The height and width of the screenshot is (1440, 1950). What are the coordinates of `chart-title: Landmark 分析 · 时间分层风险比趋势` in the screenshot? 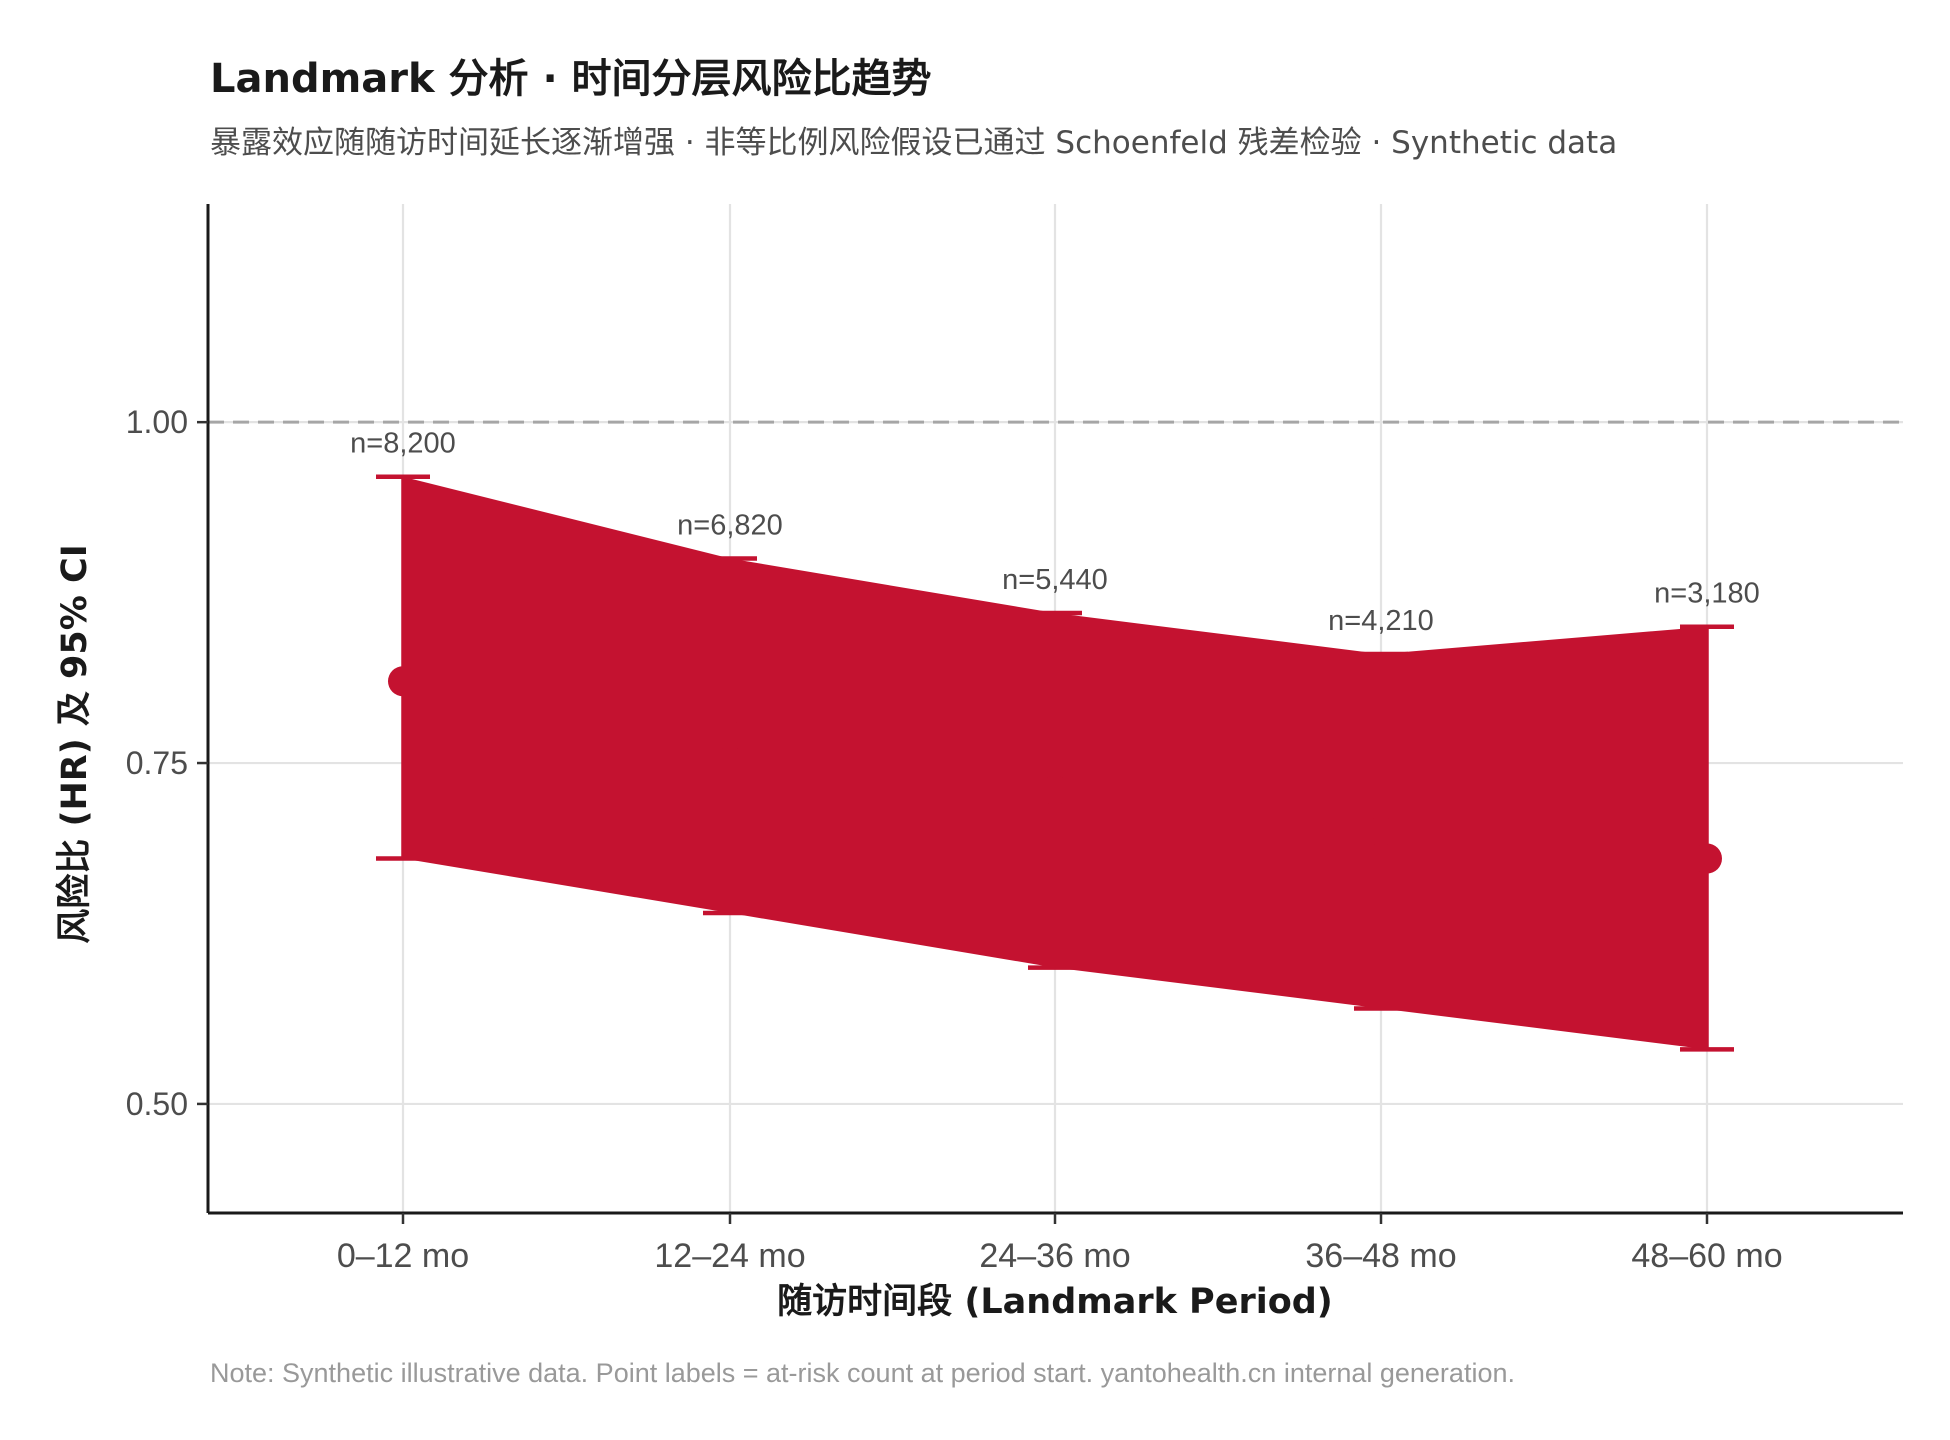 It's located at (571, 79).